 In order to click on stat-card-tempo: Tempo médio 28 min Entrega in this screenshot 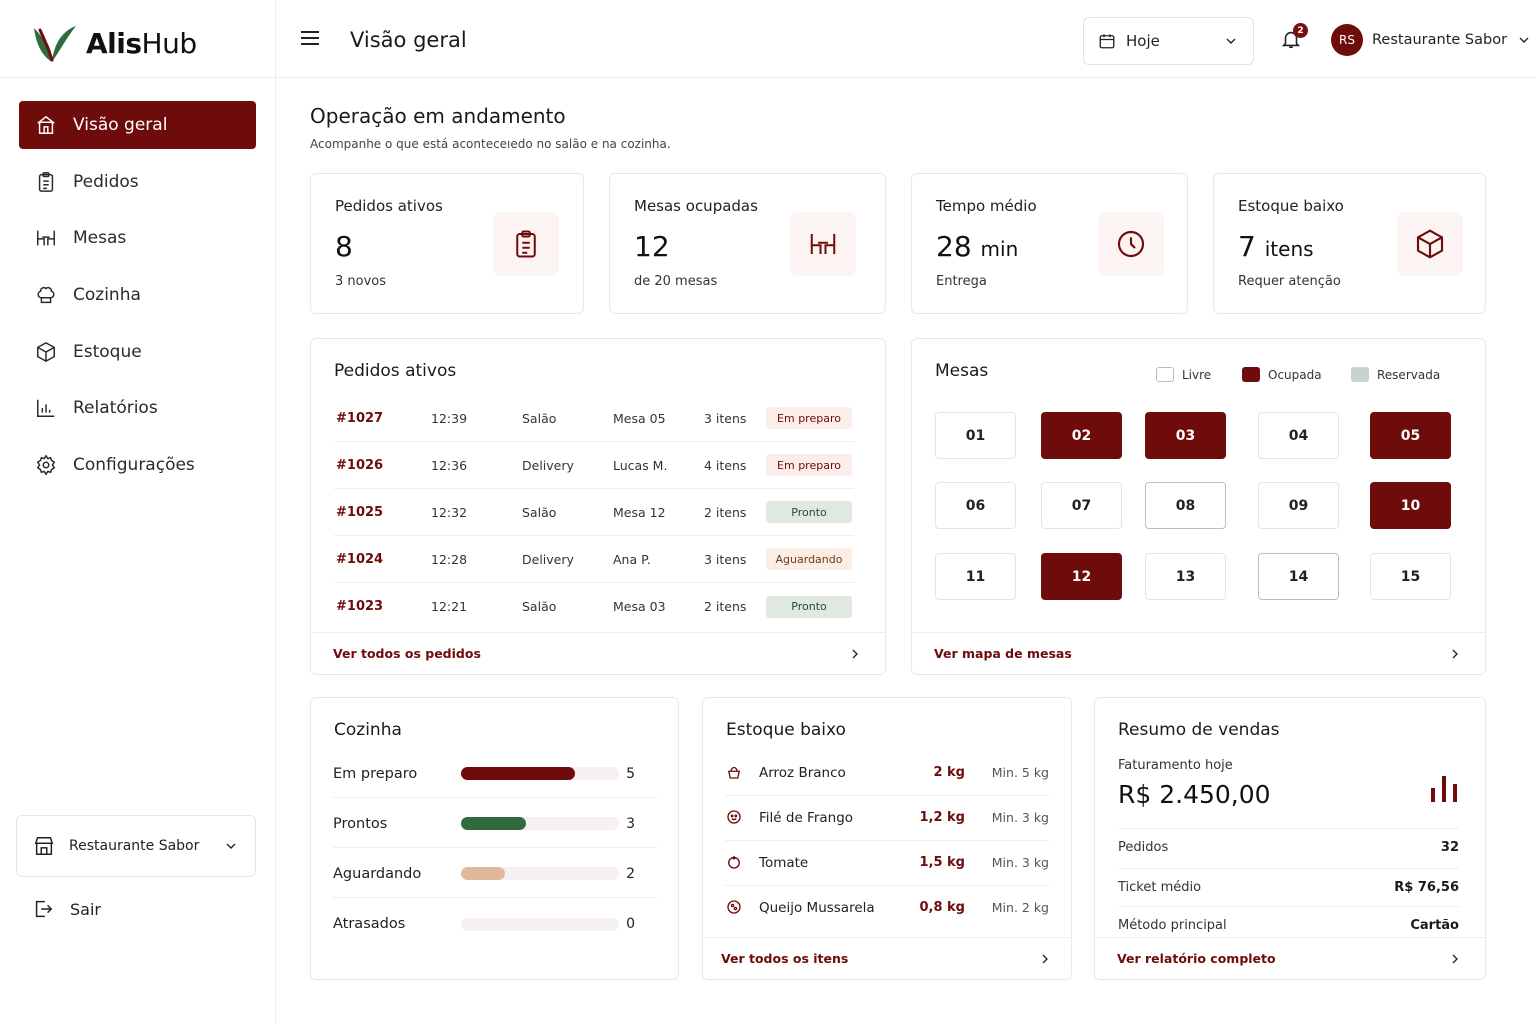, I will do `click(1049, 243)`.